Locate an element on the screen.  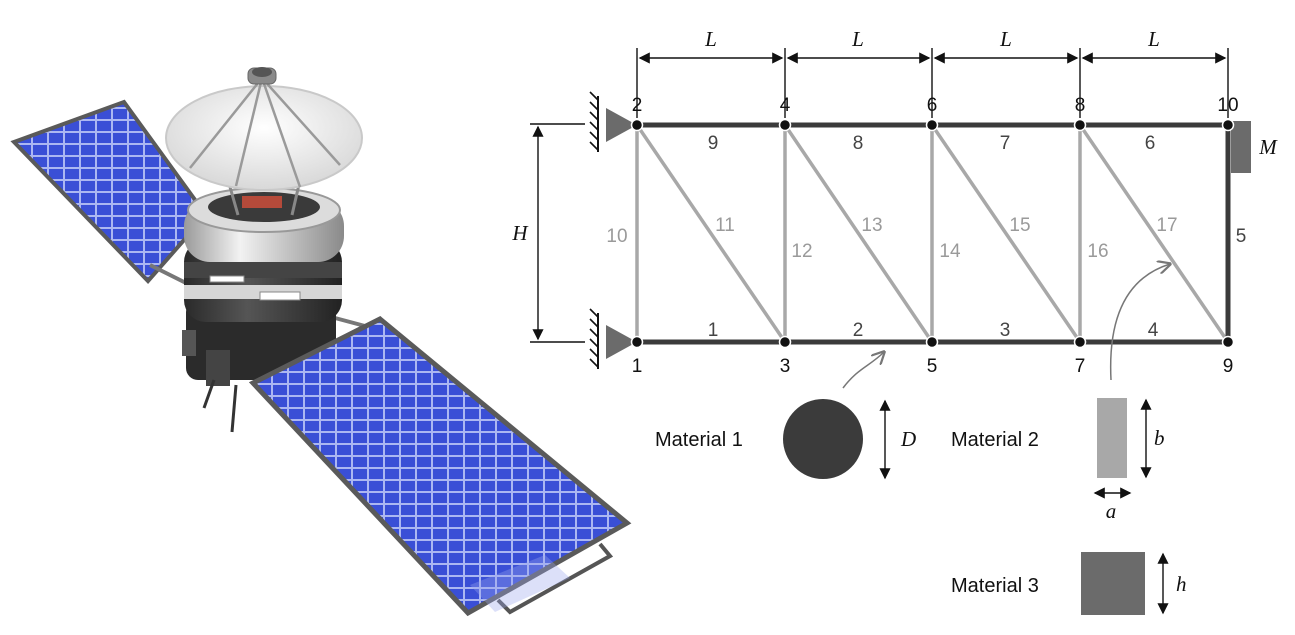
member-label: 9 is located at coordinates (713, 143).